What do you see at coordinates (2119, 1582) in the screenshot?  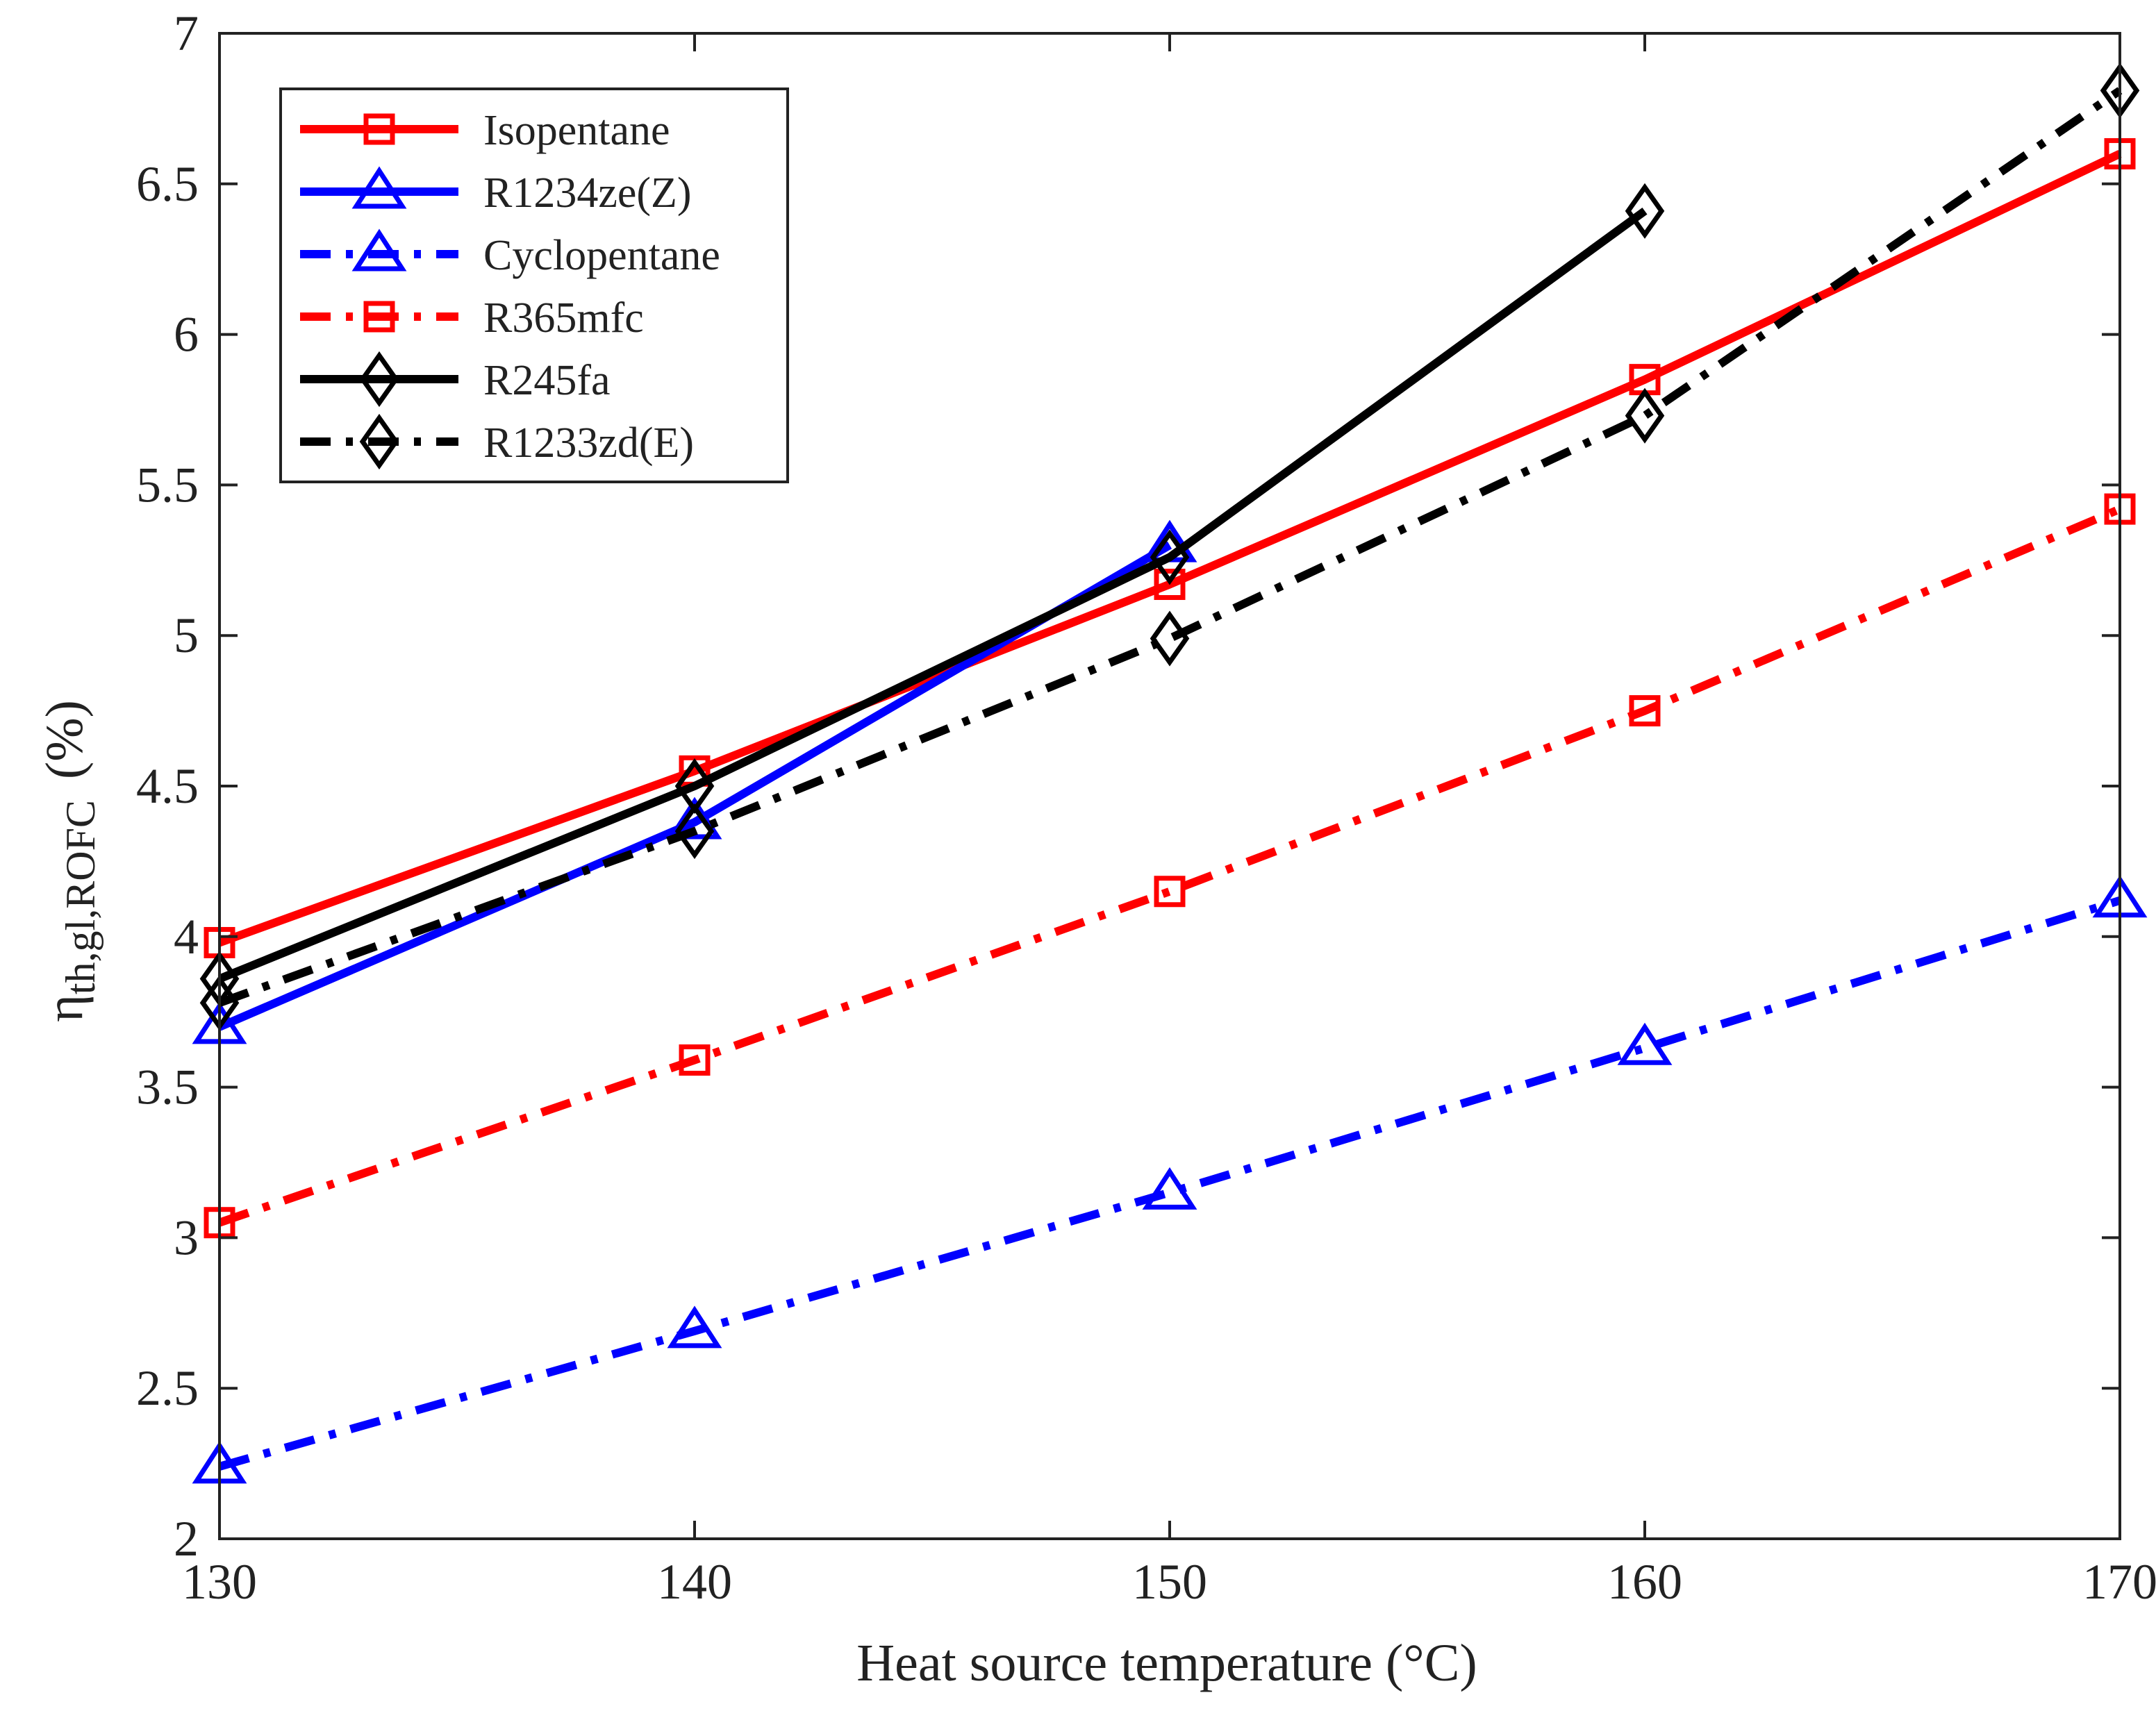 I see `x-tick-label: 170` at bounding box center [2119, 1582].